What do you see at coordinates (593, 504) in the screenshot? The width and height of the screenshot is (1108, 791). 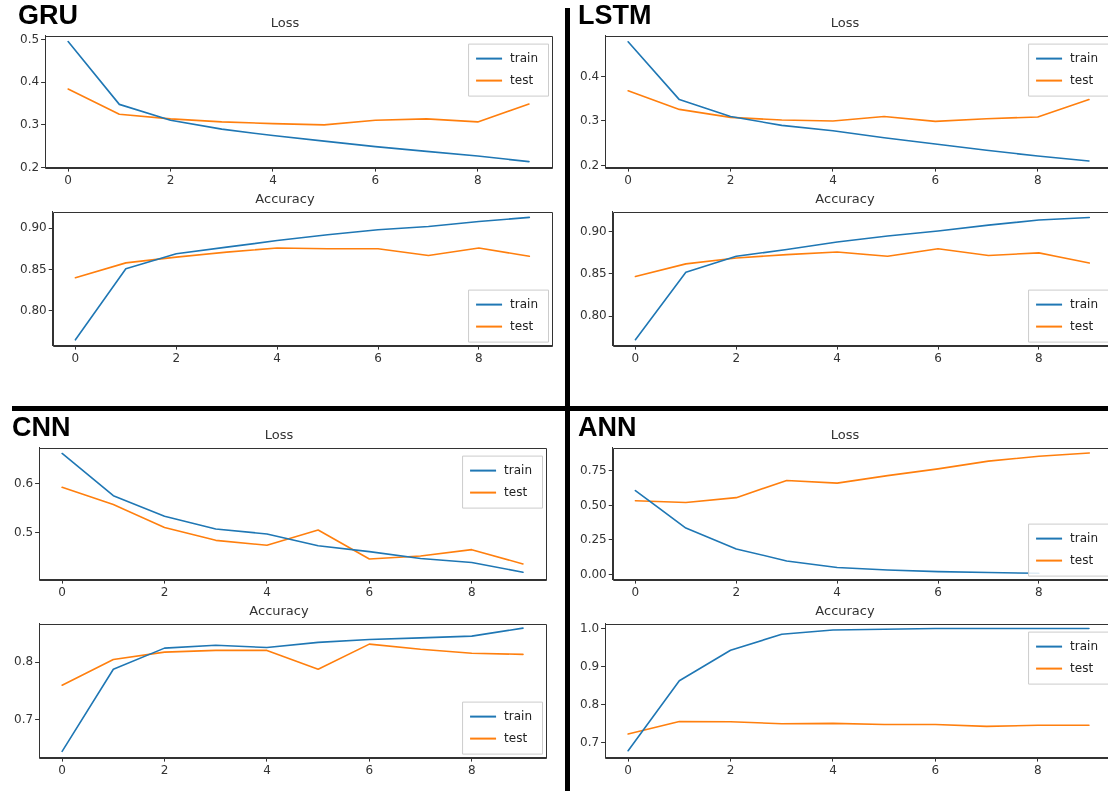 I see `y-tick-label: 0.50` at bounding box center [593, 504].